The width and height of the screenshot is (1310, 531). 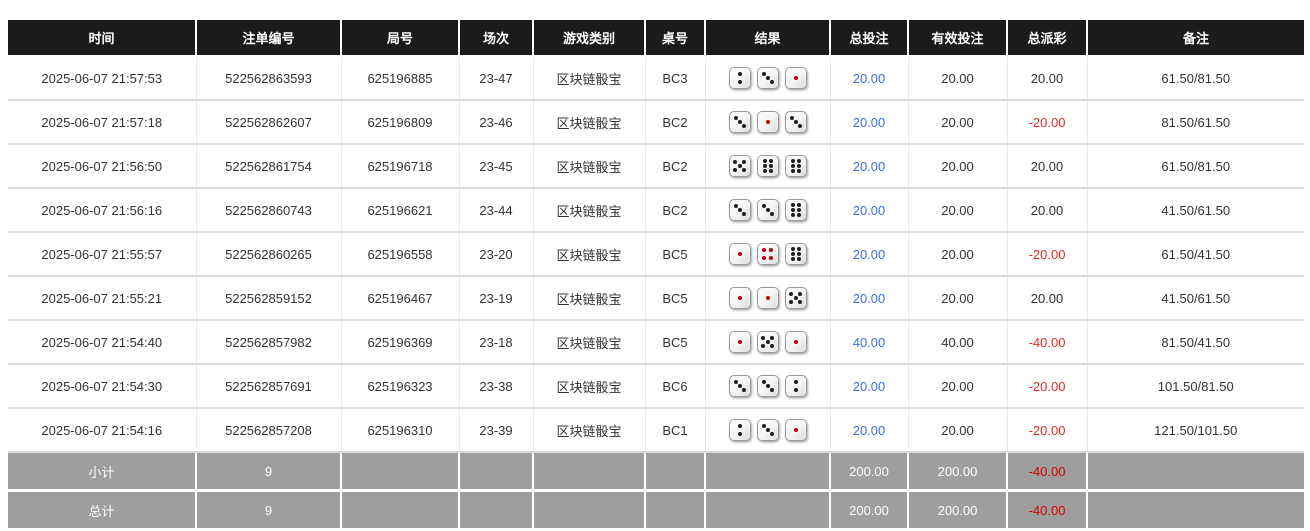 I want to click on cell-bet-id: 522562857691, so click(x=269, y=386).